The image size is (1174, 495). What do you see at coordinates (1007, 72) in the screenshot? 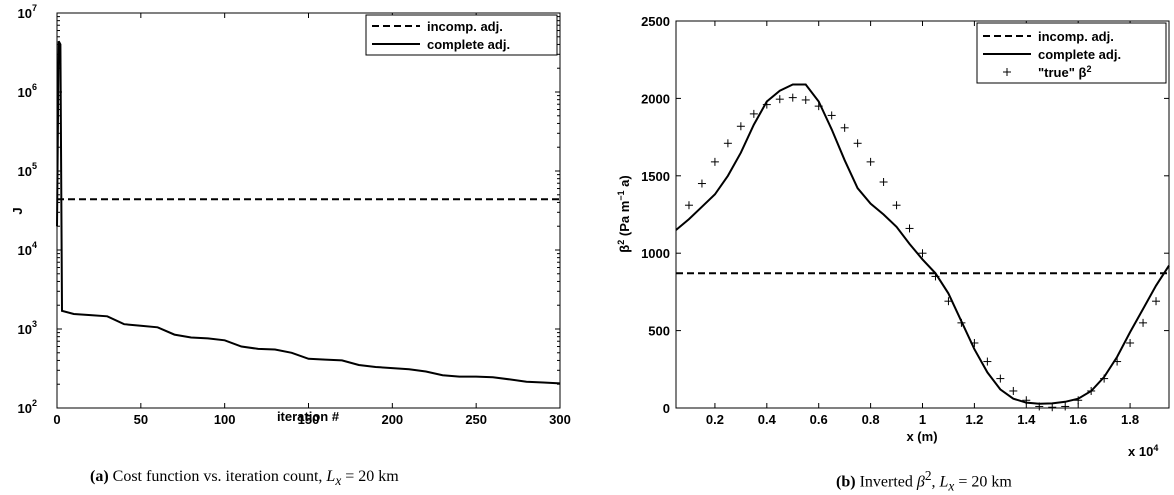
I see `chart-b-legend-swatch-plus` at bounding box center [1007, 72].